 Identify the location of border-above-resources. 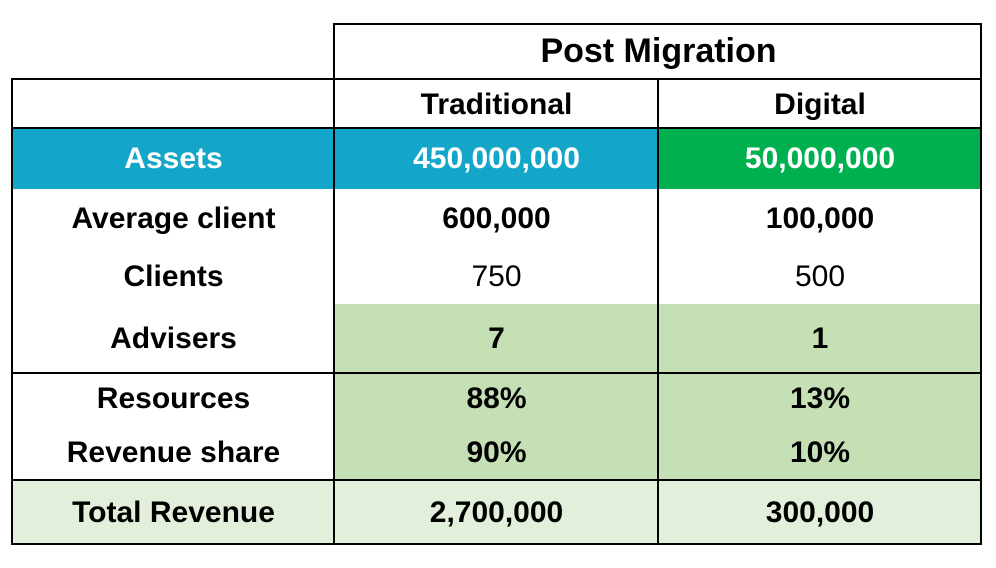
(496, 373).